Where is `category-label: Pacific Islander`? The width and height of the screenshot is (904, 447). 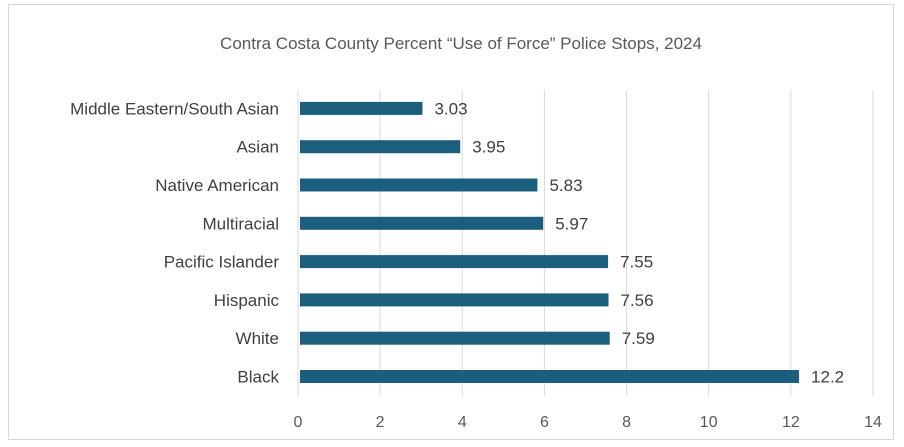
category-label: Pacific Islander is located at coordinates (222, 262).